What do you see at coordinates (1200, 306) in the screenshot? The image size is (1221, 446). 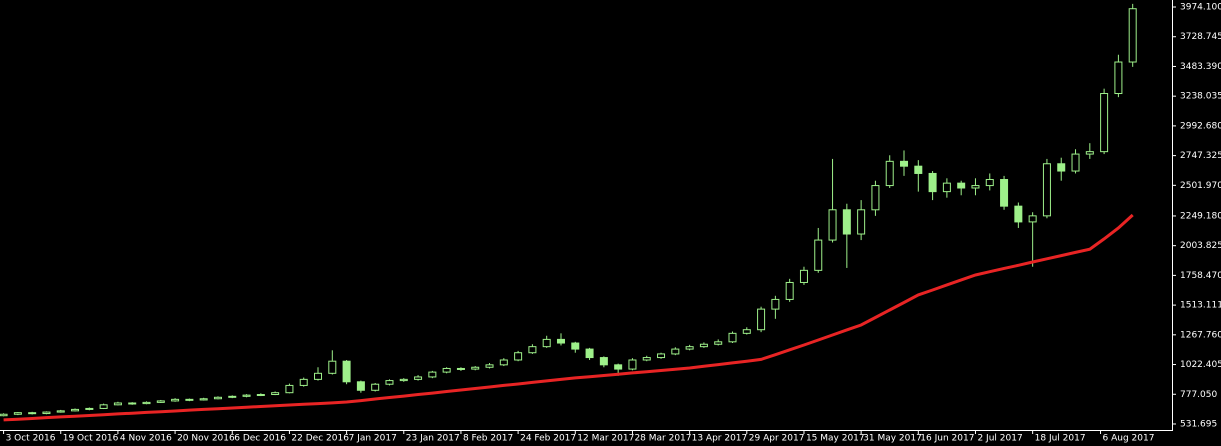 I see `y-tick-label: 1513.111` at bounding box center [1200, 306].